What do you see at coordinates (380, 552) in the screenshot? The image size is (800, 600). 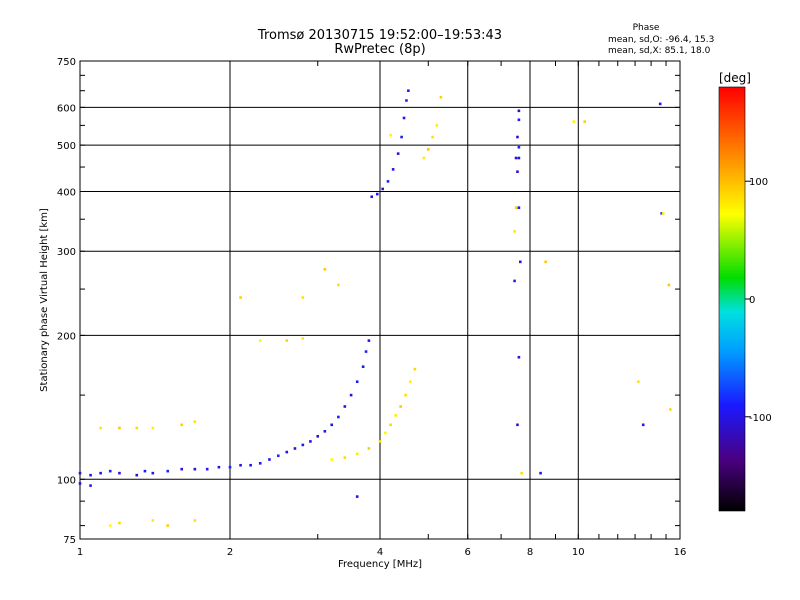 I see `x-tick-label: 4` at bounding box center [380, 552].